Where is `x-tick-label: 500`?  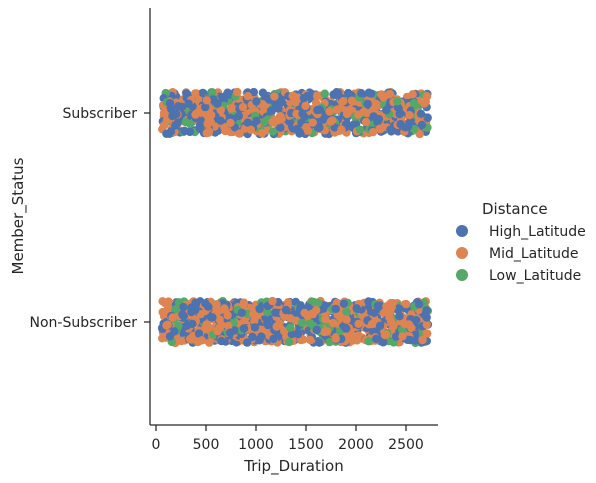
x-tick-label: 500 is located at coordinates (206, 445).